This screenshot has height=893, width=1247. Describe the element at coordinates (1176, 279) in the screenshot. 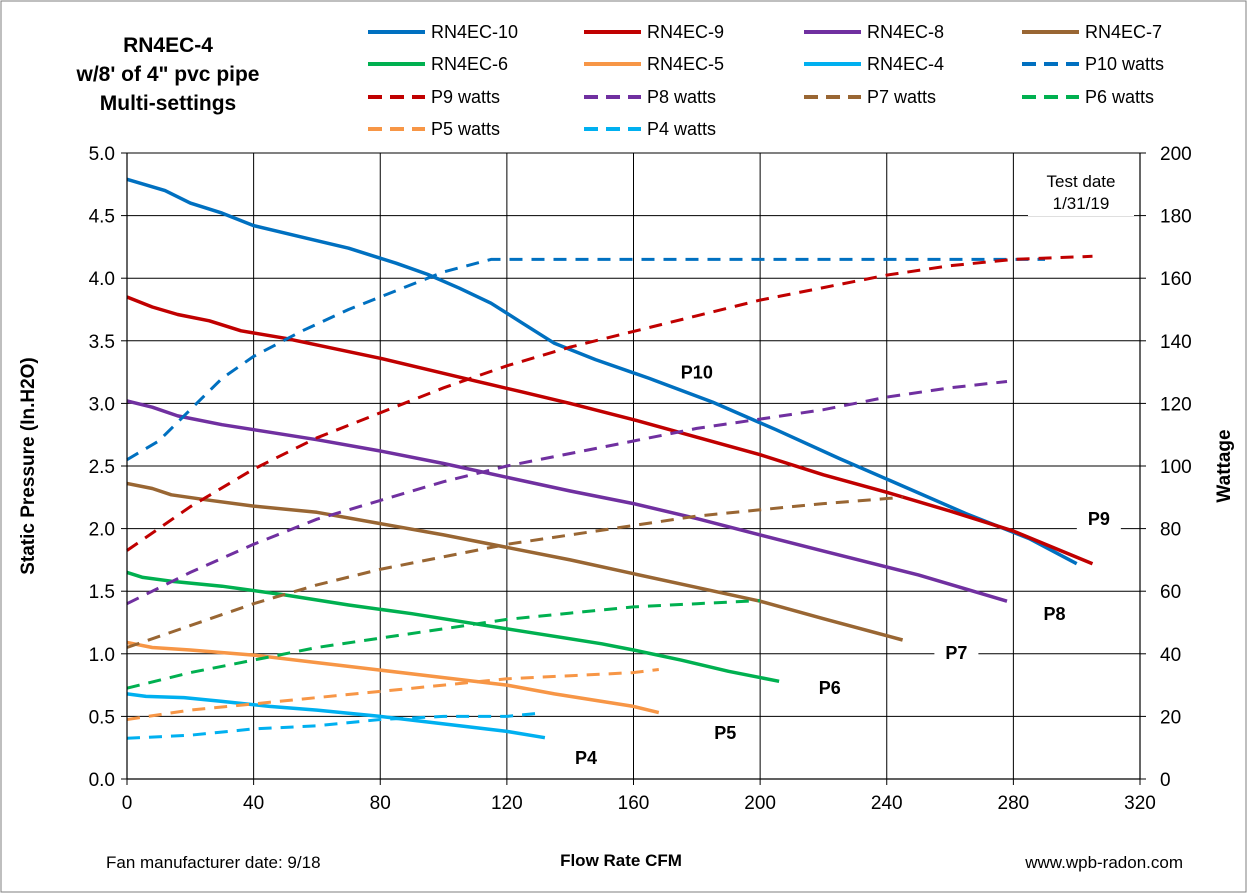

I see `y2-tick-label: 160` at that location.